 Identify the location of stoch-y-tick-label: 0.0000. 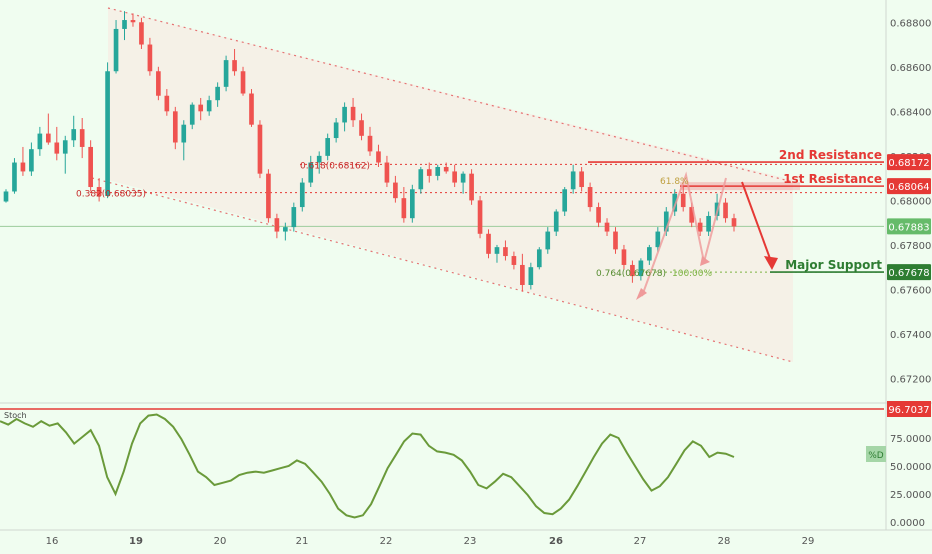
(907, 523).